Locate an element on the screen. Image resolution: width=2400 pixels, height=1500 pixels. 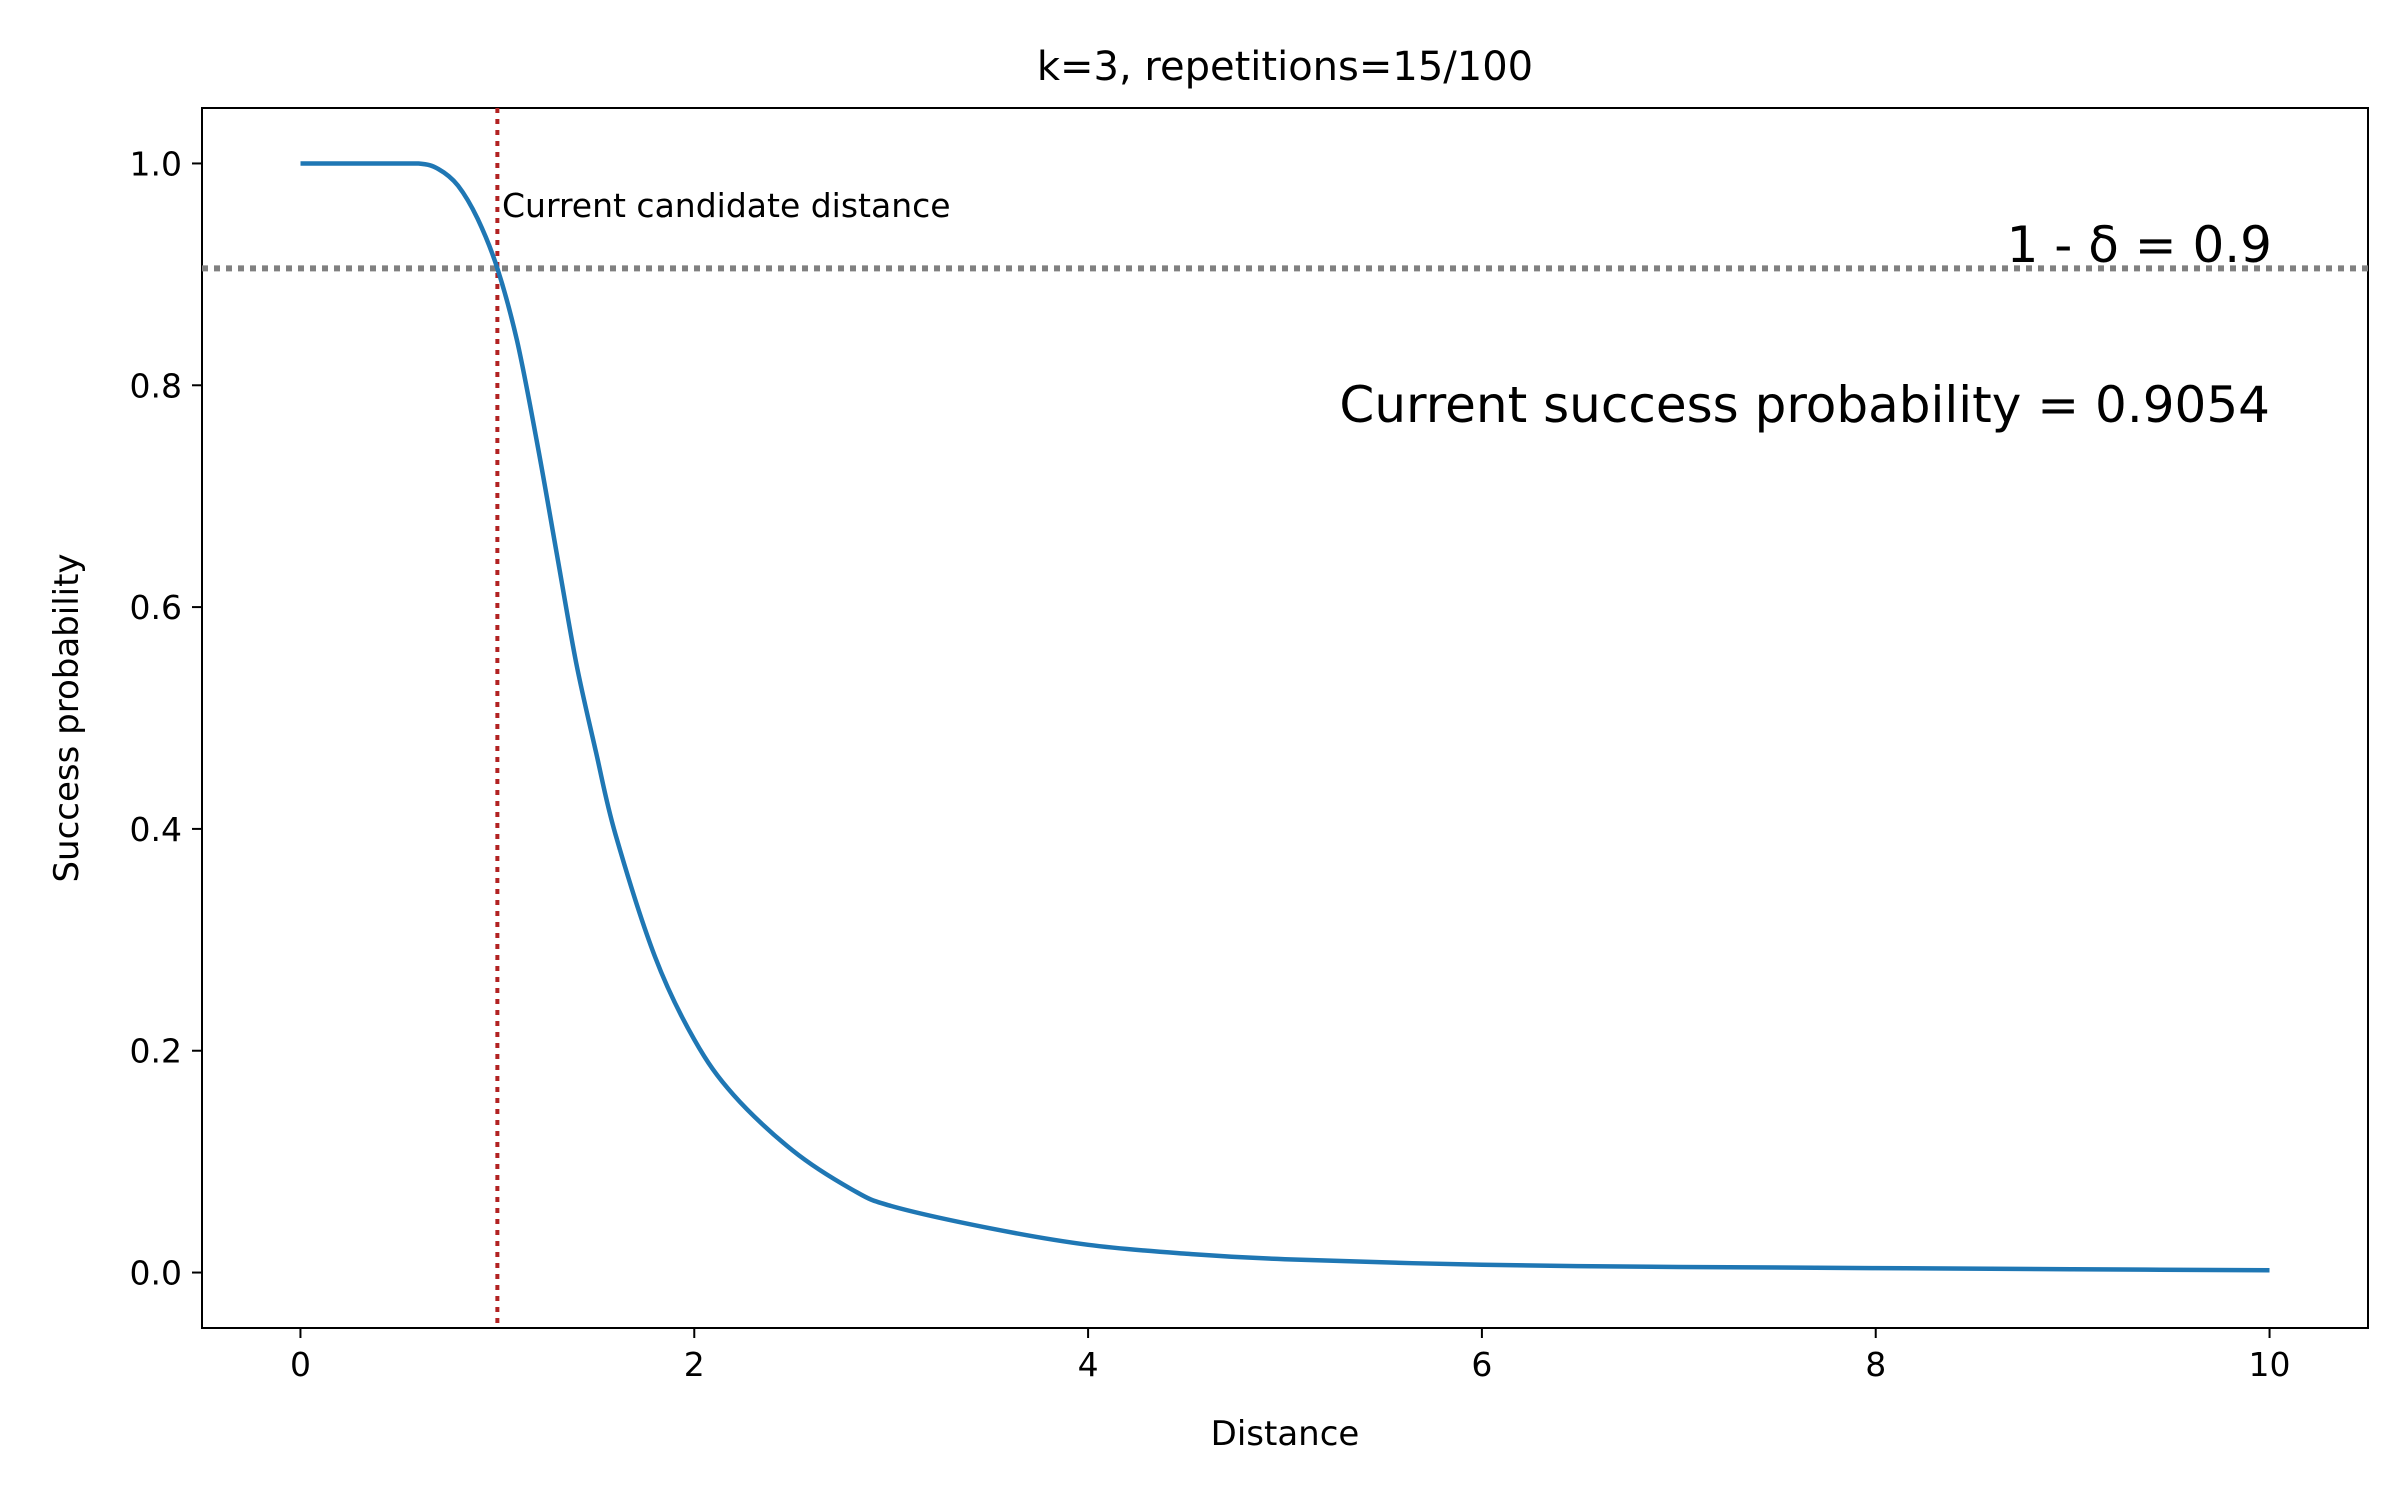
x-tick-label: 10 is located at coordinates (2270, 1364).